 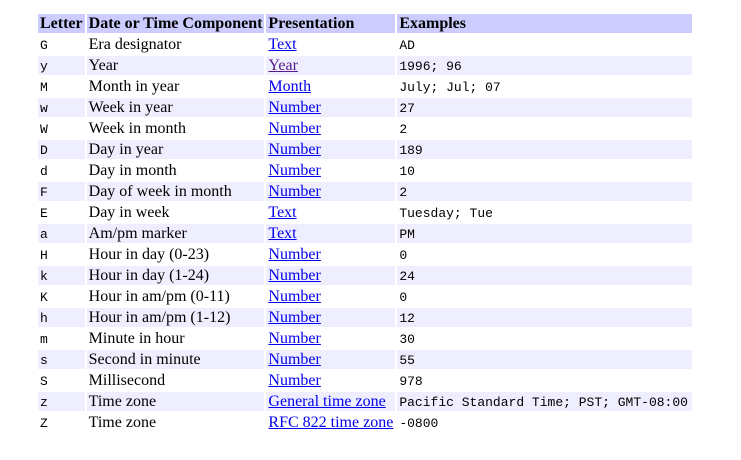 What do you see at coordinates (130, 107) in the screenshot?
I see `component-label: Week in year` at bounding box center [130, 107].